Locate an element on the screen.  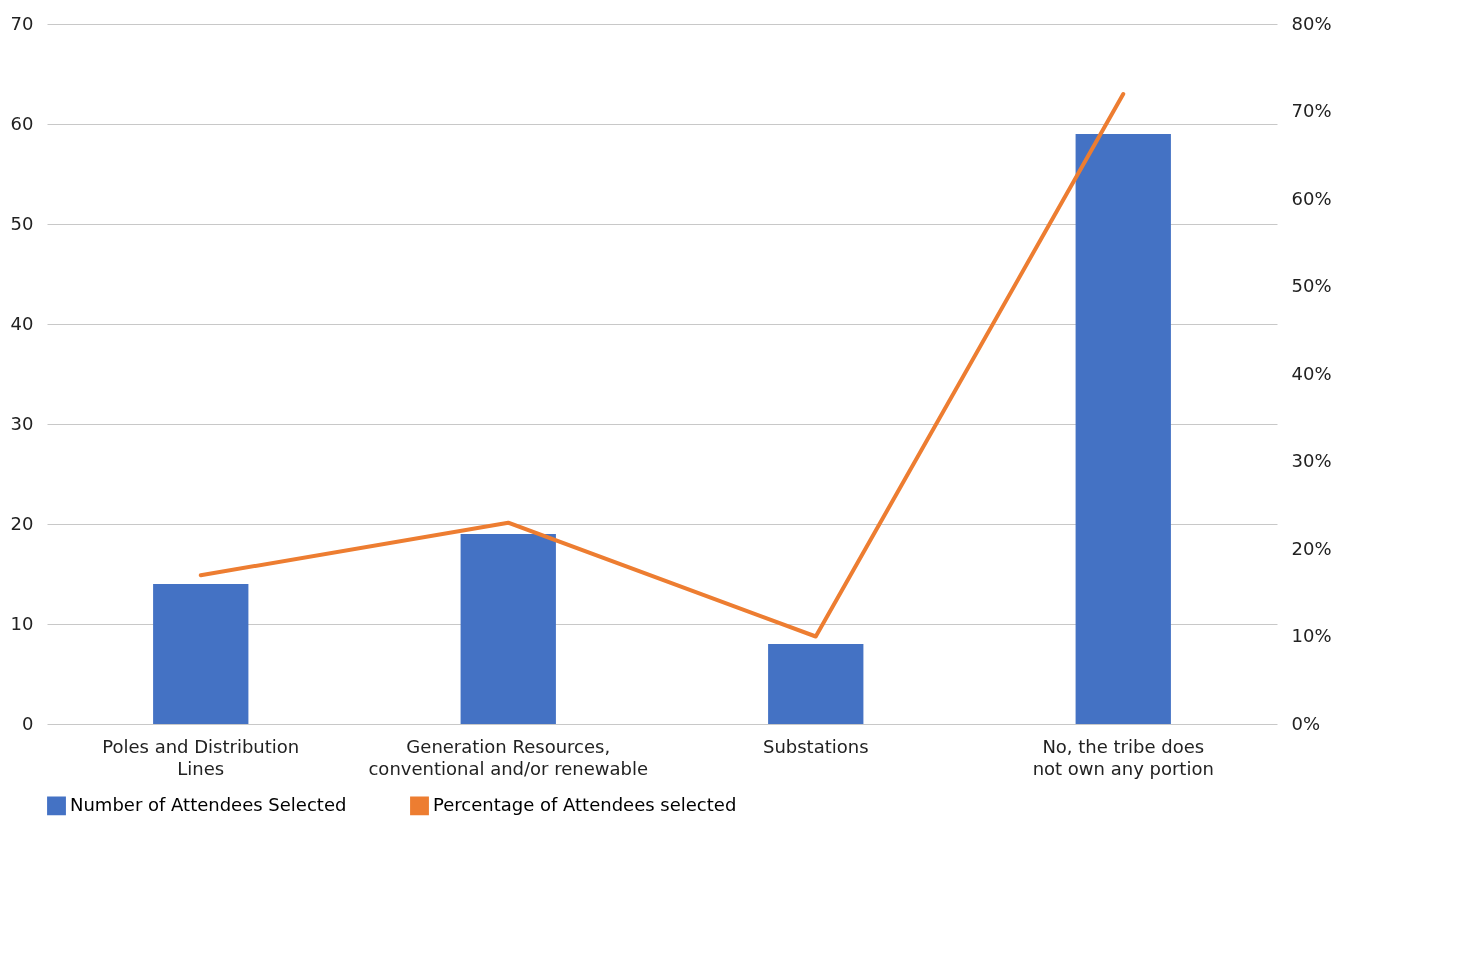
y2-tick-label: 20% is located at coordinates (1311, 548).